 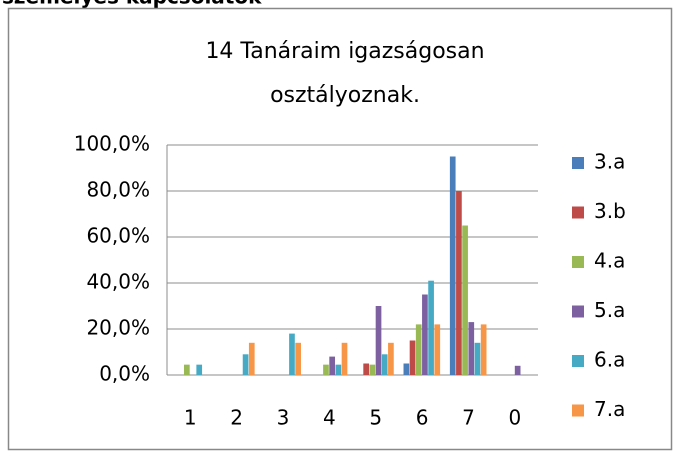 I want to click on x-tick-label: 7, so click(x=468, y=418).